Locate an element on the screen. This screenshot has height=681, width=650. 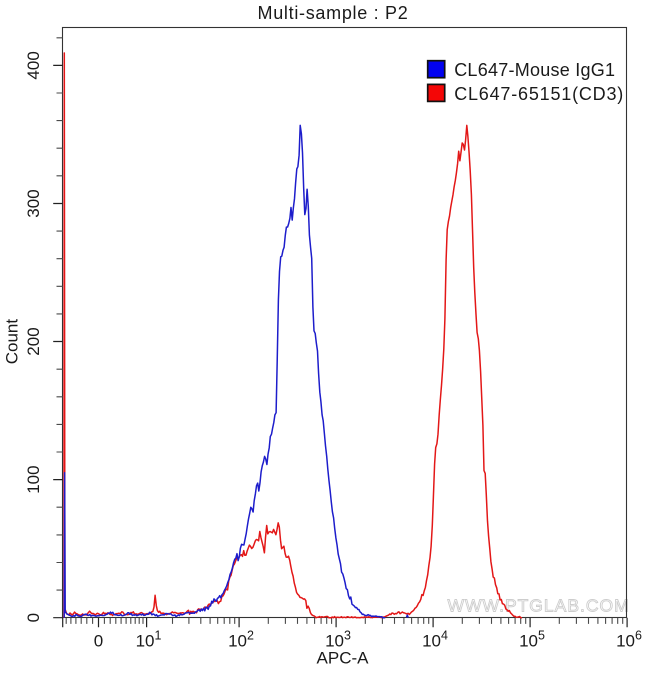
svg-text: APC-A is located at coordinates (343, 658).